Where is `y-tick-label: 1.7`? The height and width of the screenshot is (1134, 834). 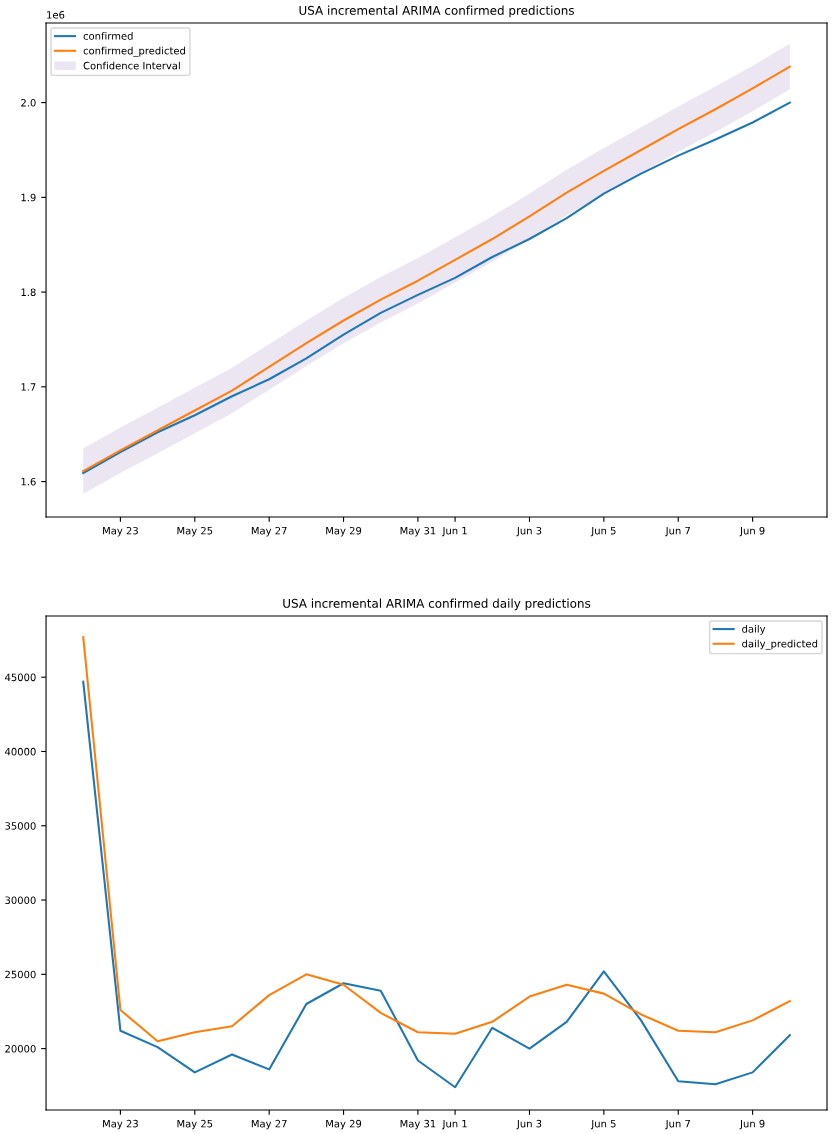
y-tick-label: 1.7 is located at coordinates (28, 387).